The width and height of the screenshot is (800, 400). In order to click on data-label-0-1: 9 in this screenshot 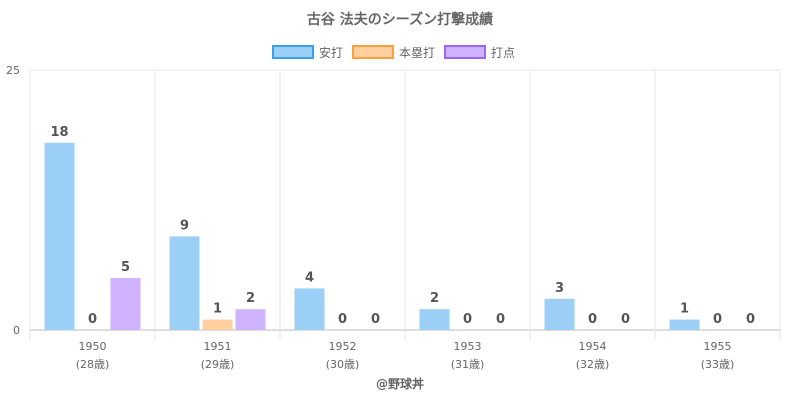, I will do `click(184, 225)`.